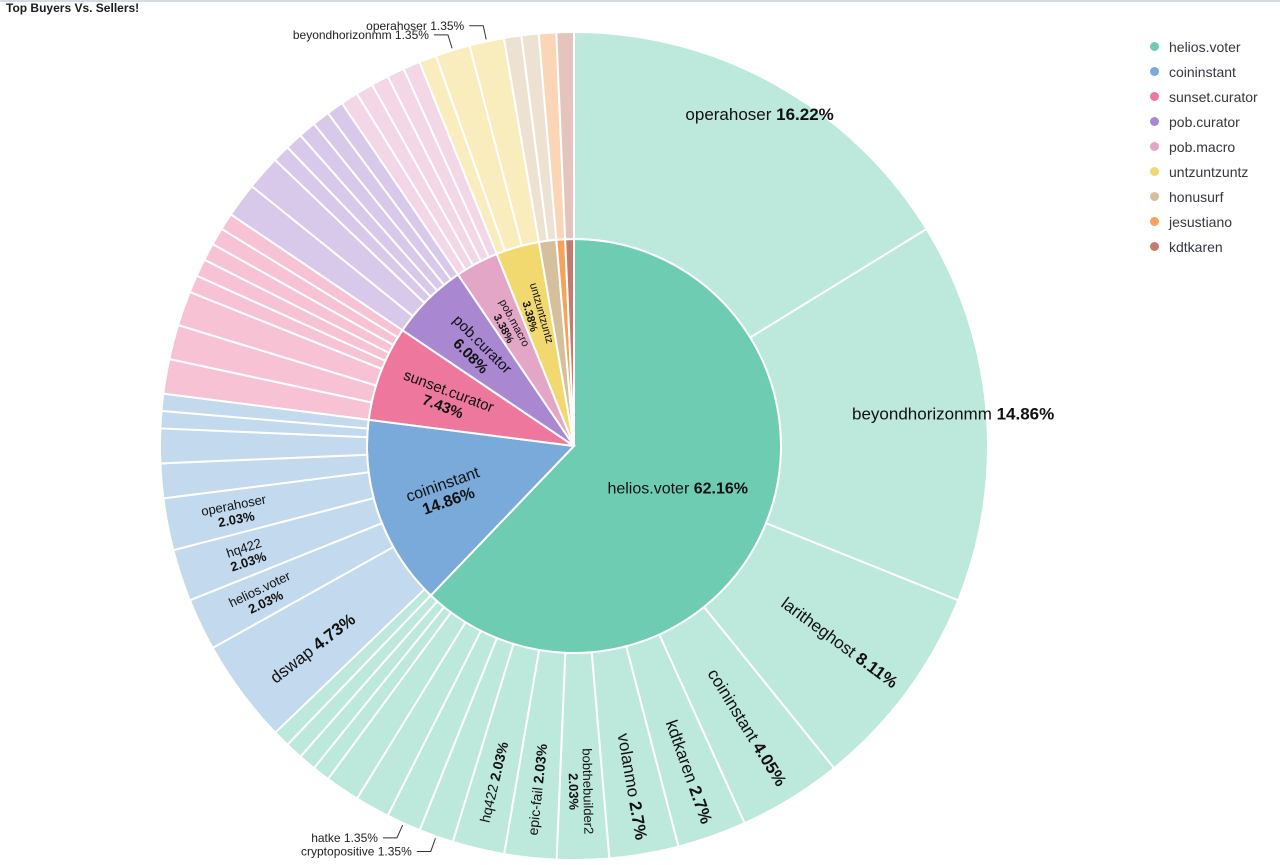 Image resolution: width=1280 pixels, height=865 pixels. What do you see at coordinates (640, 1) in the screenshot?
I see `panel-top-border` at bounding box center [640, 1].